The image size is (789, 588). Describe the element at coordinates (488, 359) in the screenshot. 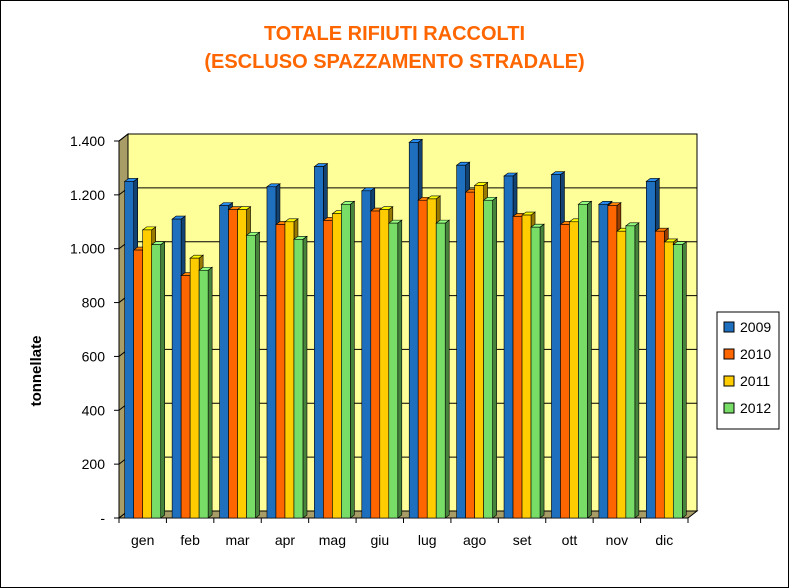

I see `bar-2012-ago` at that location.